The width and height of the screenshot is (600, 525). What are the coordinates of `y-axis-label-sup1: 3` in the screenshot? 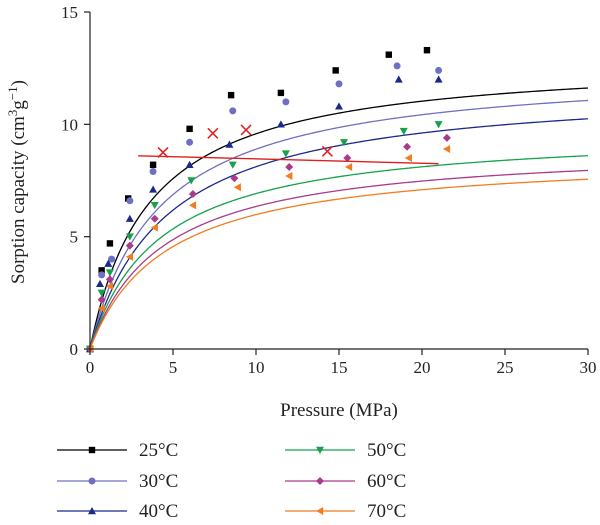 It's located at (12, 113).